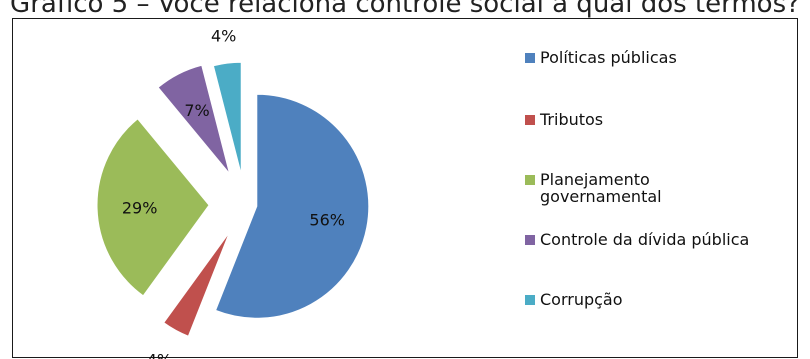 The width and height of the screenshot is (810, 359). Describe the element at coordinates (652, 119) in the screenshot. I see `legend-item-tributos: Tributos` at that location.